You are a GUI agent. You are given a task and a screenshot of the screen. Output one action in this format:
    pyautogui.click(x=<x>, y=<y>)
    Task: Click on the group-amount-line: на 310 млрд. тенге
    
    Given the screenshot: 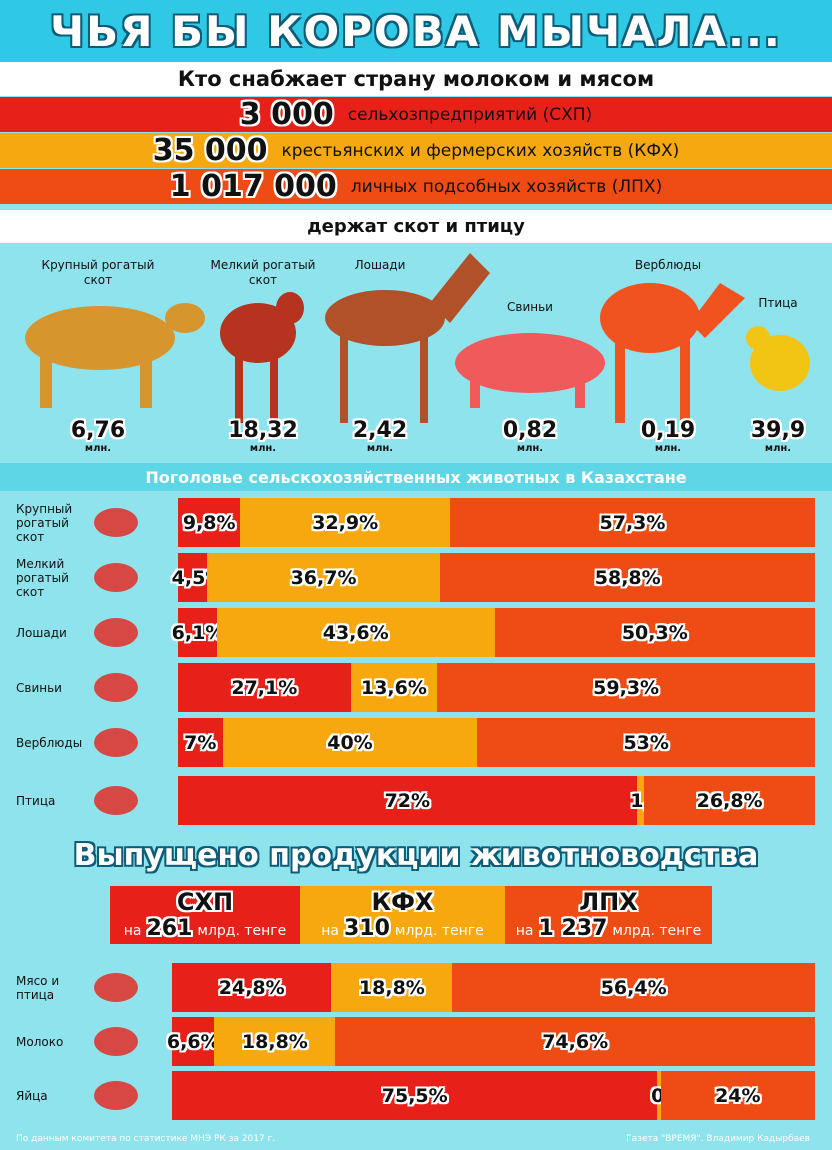 What is the action you would take?
    pyautogui.click(x=402, y=928)
    